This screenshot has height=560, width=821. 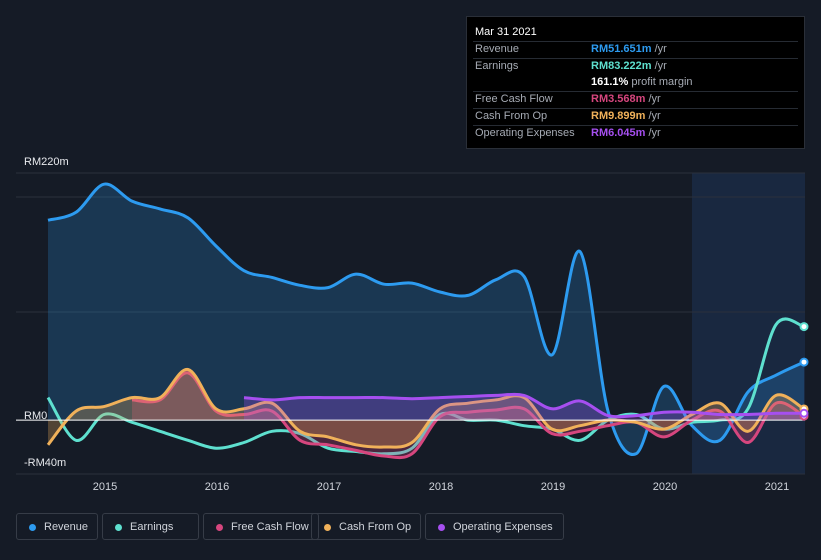 I want to click on tooltip-label: Earnings, so click(x=497, y=66).